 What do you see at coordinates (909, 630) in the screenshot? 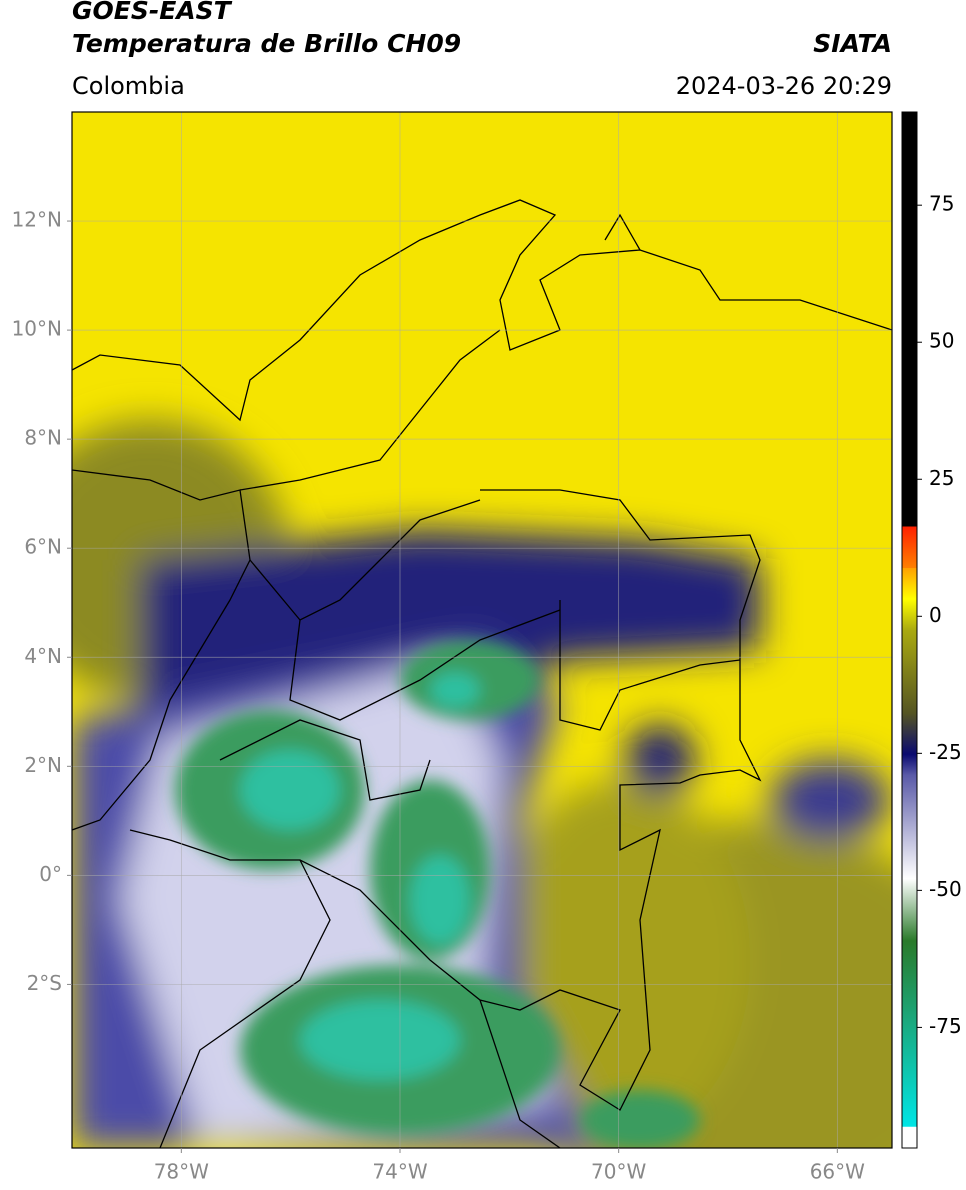
I see `colorbar` at bounding box center [909, 630].